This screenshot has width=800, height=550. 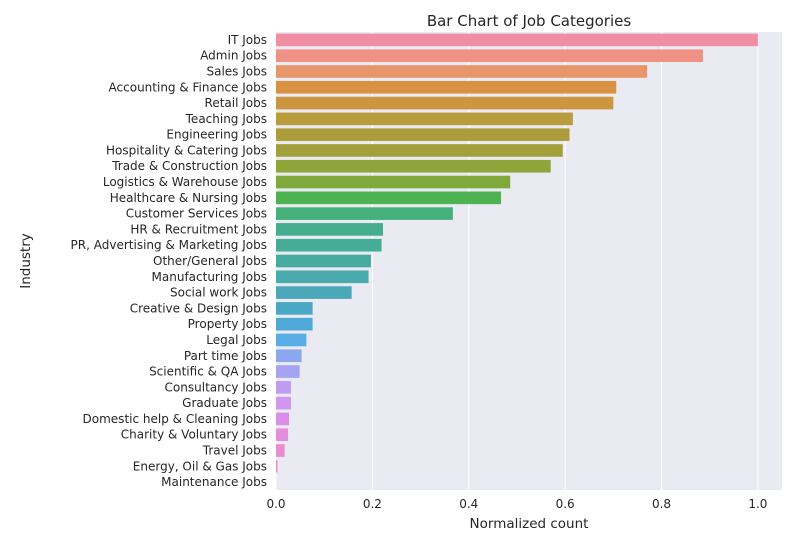 I want to click on y-tick-label: Consultancy Jobs, so click(x=216, y=387).